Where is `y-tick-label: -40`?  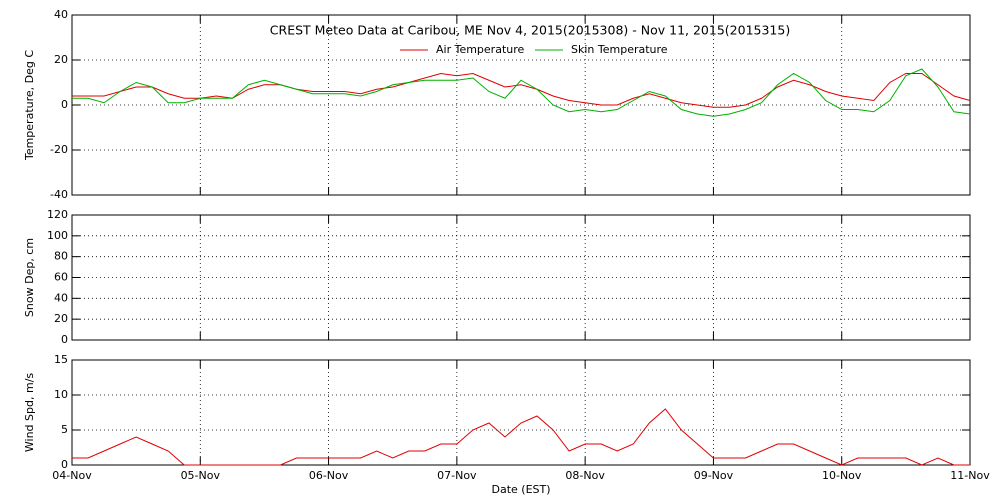
y-tick-label: -40 is located at coordinates (59, 194).